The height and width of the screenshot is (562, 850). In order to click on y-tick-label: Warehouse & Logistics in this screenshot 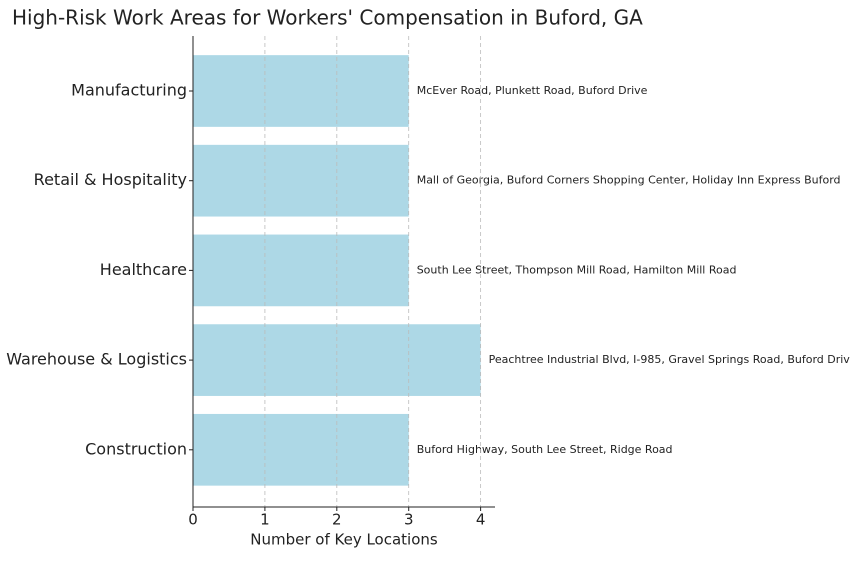, I will do `click(96, 359)`.